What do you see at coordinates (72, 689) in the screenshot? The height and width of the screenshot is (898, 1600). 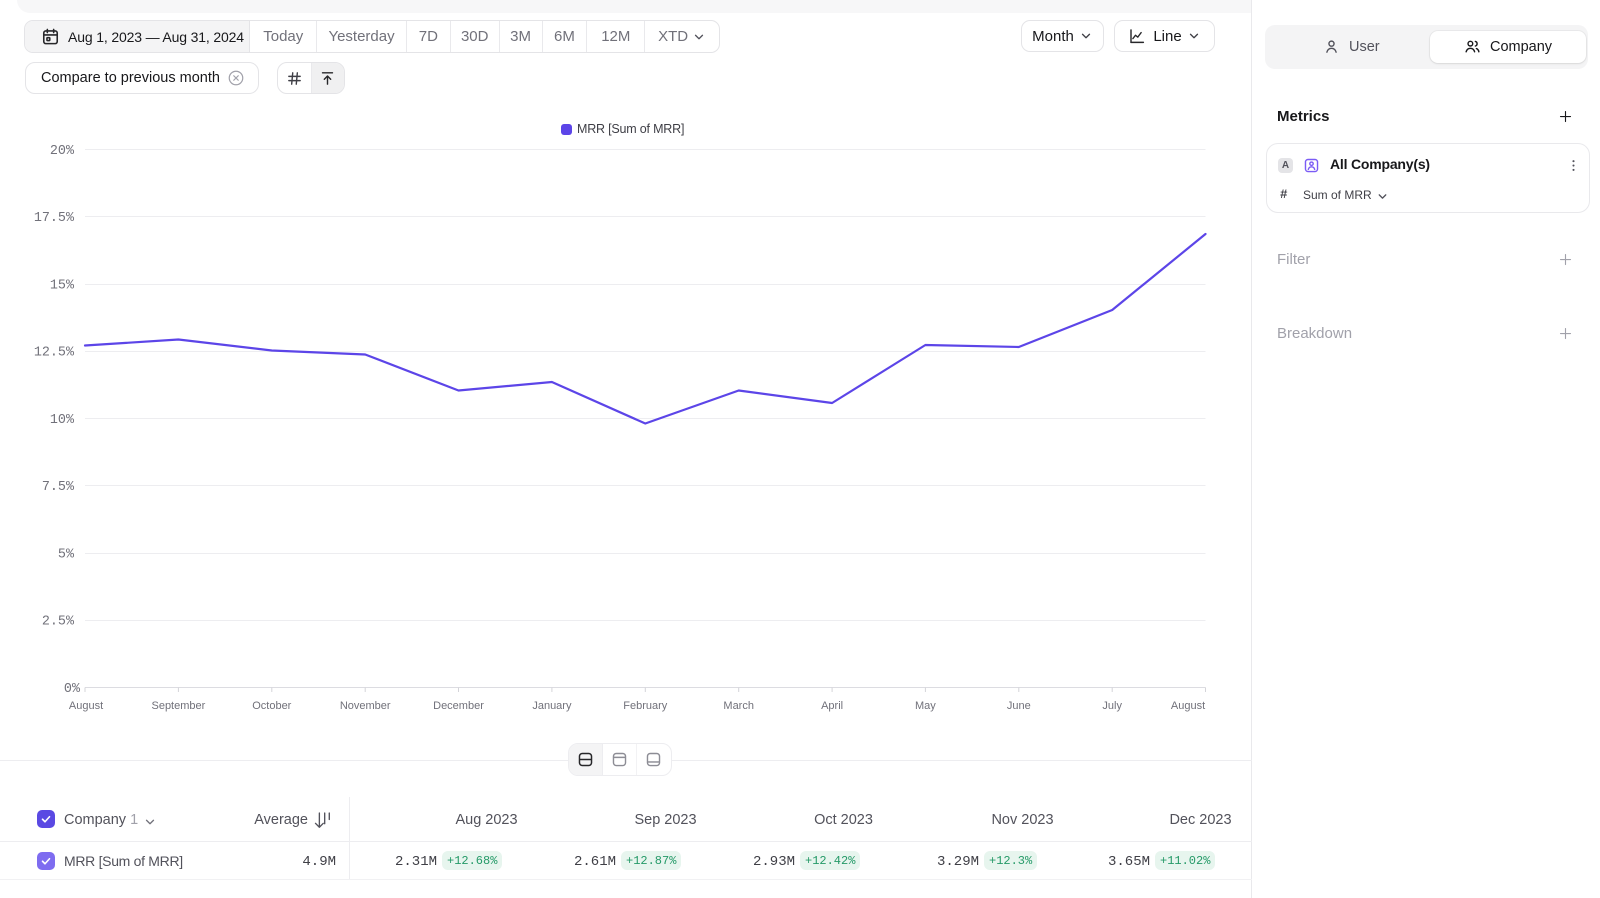 I see `svg-text: 0%` at bounding box center [72, 689].